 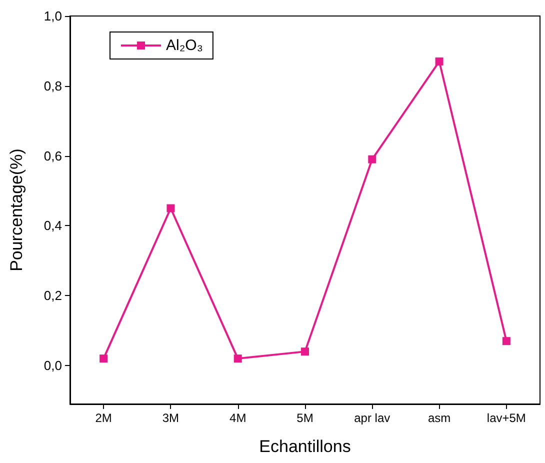 I want to click on x-tick-label: 5M, so click(x=305, y=418).